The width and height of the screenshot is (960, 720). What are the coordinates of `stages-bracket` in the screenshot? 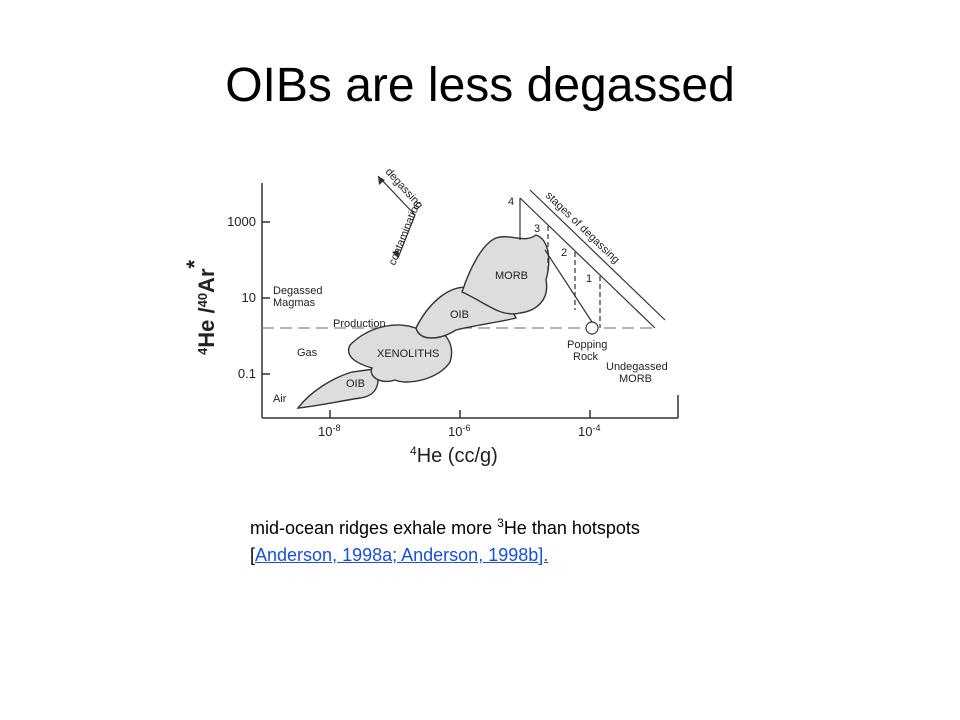 It's located at (597, 255).